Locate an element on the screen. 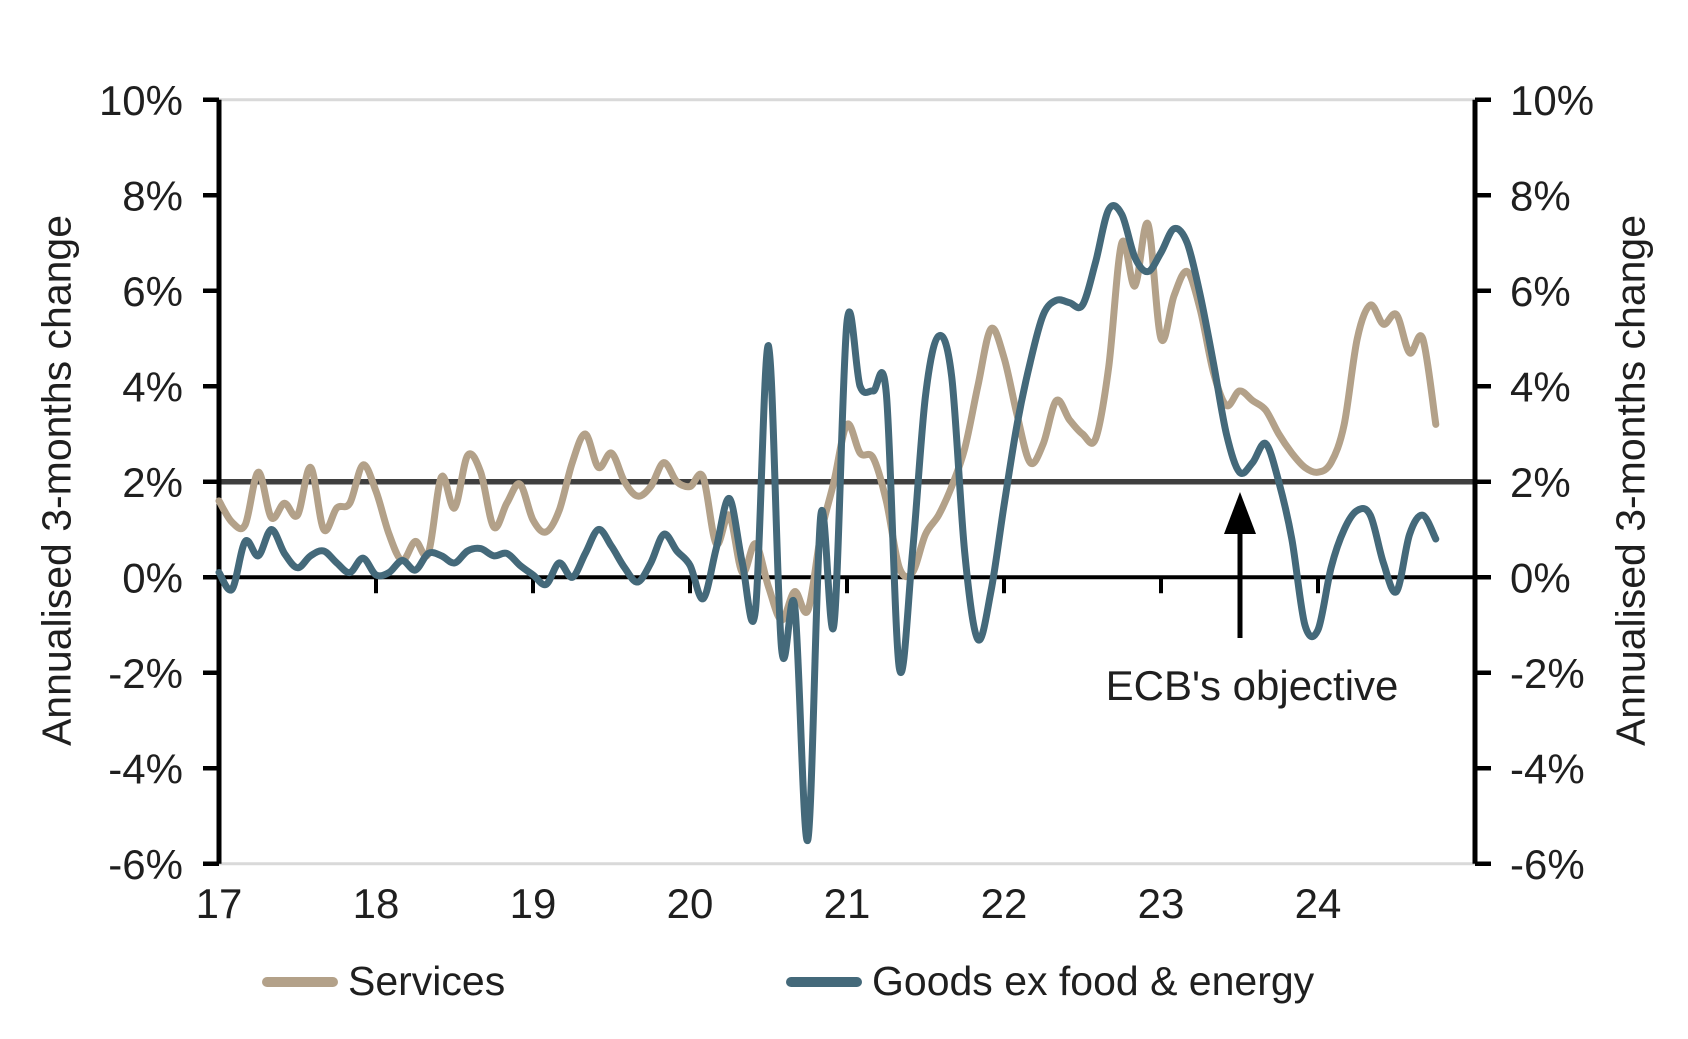 The height and width of the screenshot is (1039, 1688). x-tick-label: 22 is located at coordinates (1004, 903).